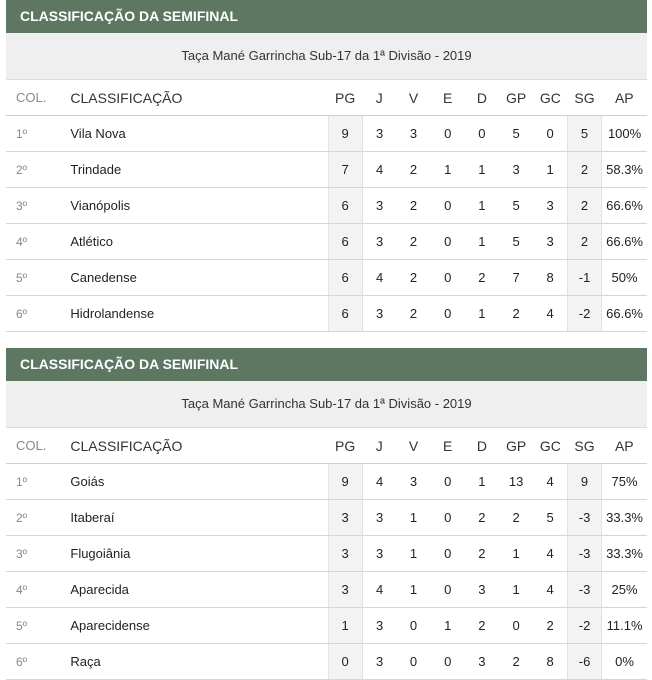 The width and height of the screenshot is (652, 680). I want to click on wins-cell: 1, so click(413, 589).